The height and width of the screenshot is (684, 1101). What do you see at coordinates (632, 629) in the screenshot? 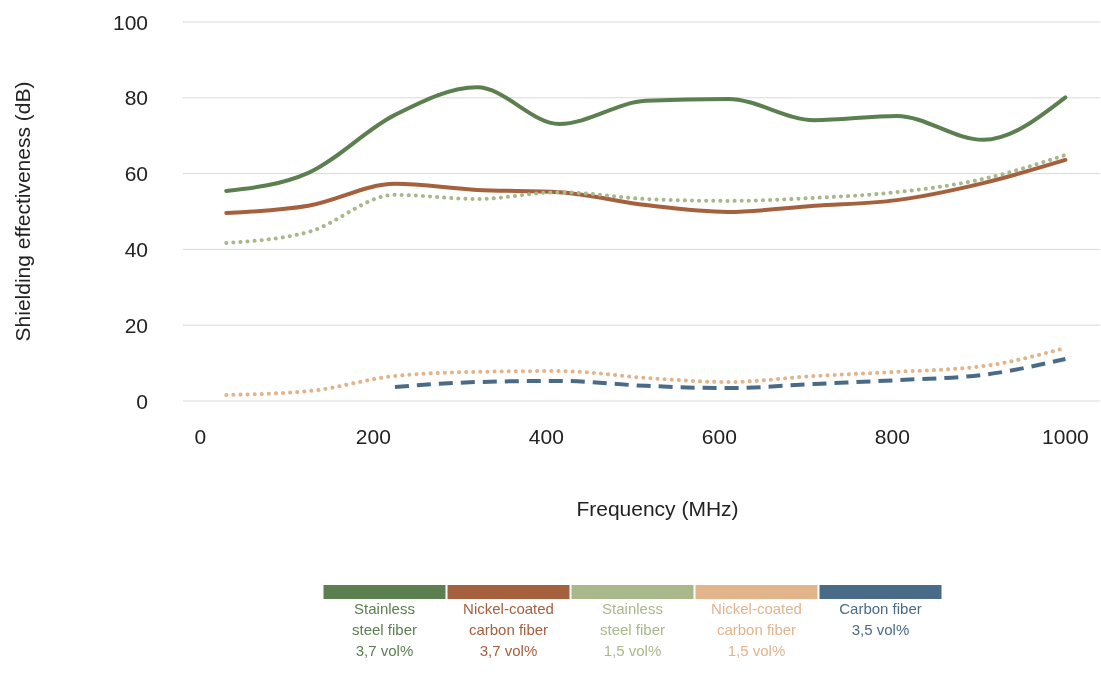
I see `text: Stainless steel fiber 1,5 vol%` at bounding box center [632, 629].